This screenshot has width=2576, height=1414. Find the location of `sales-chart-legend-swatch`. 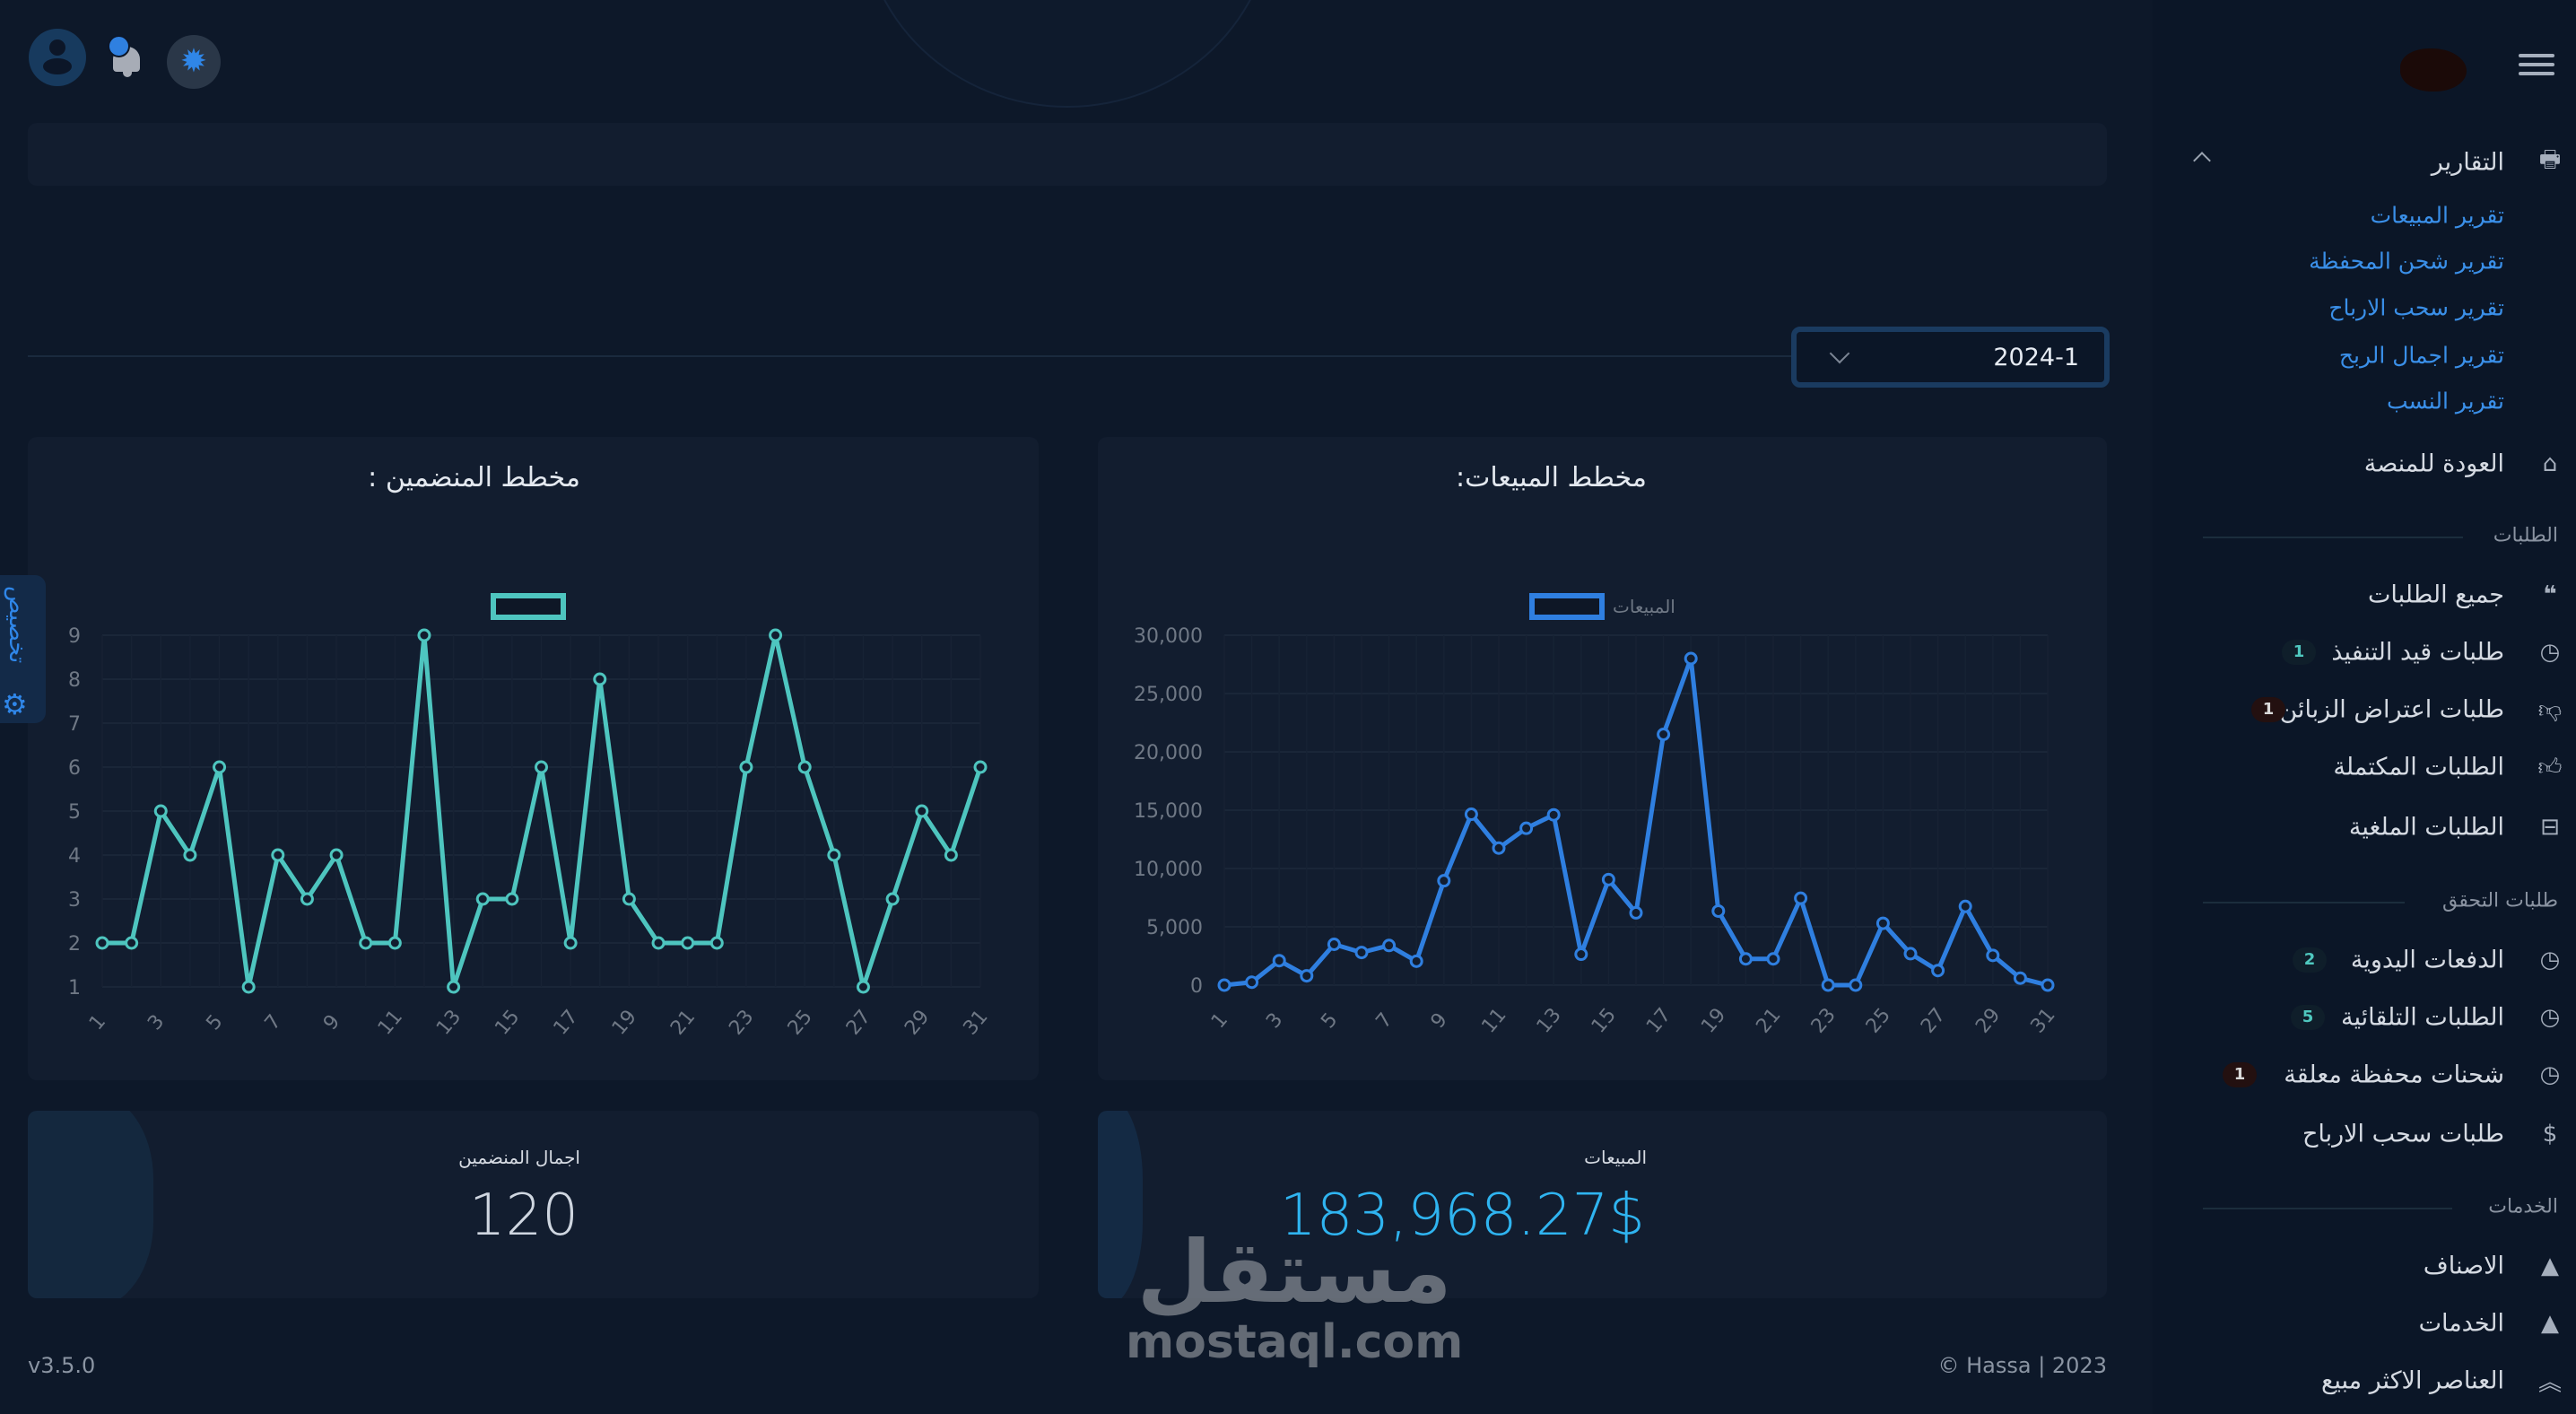

sales-chart-legend-swatch is located at coordinates (1567, 606).